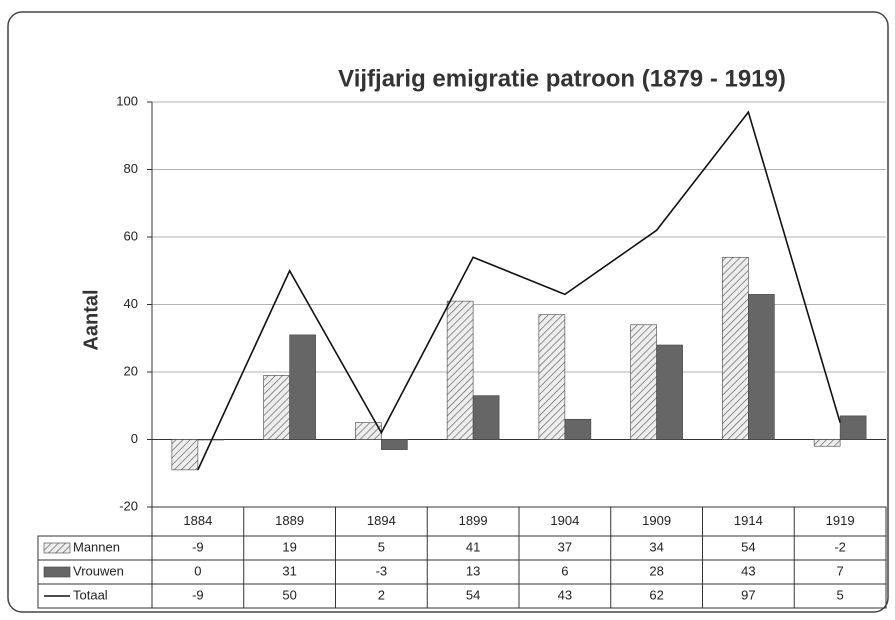  What do you see at coordinates (381, 520) in the screenshot?
I see `x-tick-label: 1894` at bounding box center [381, 520].